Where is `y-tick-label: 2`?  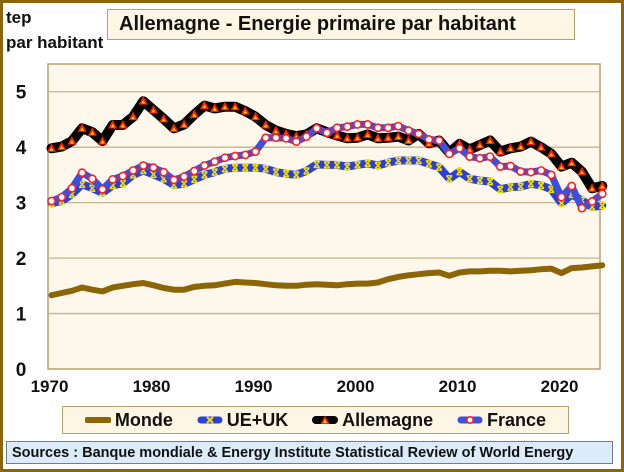 y-tick-label: 2 is located at coordinates (21, 259).